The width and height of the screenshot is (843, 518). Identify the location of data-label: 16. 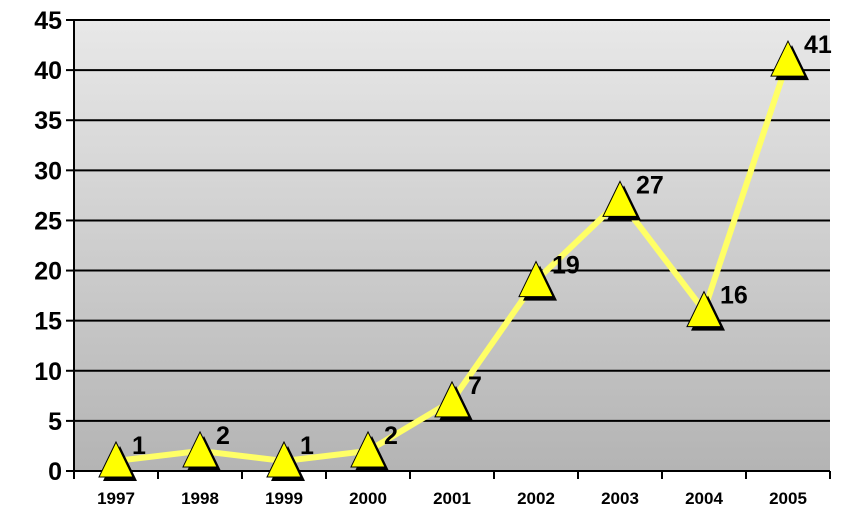
(734, 296).